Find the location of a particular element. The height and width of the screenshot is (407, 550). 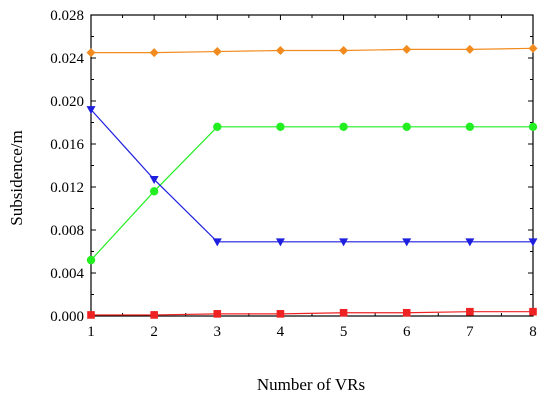

x-axis-title: Number of VRs is located at coordinates (311, 384).